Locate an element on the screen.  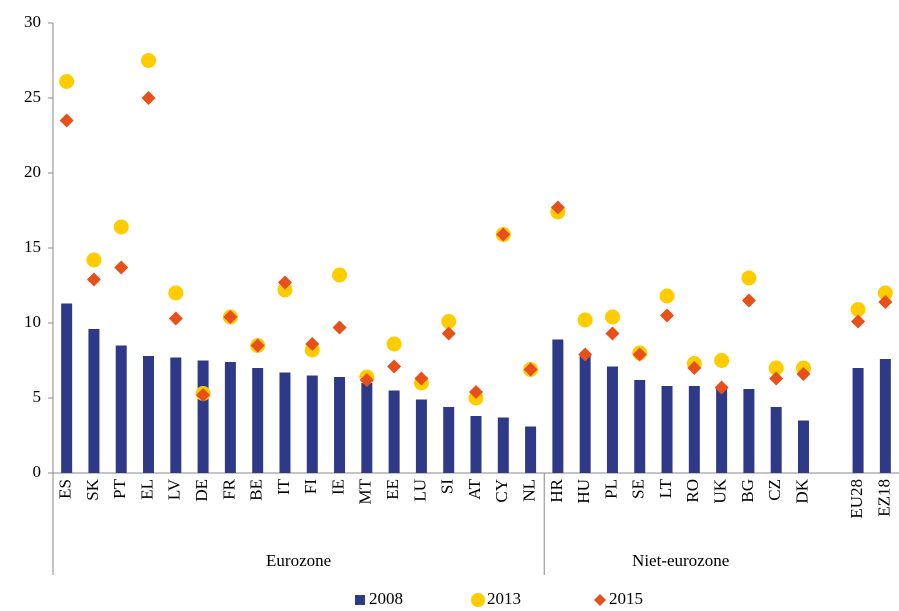
x-tick-label: LV is located at coordinates (174, 489).